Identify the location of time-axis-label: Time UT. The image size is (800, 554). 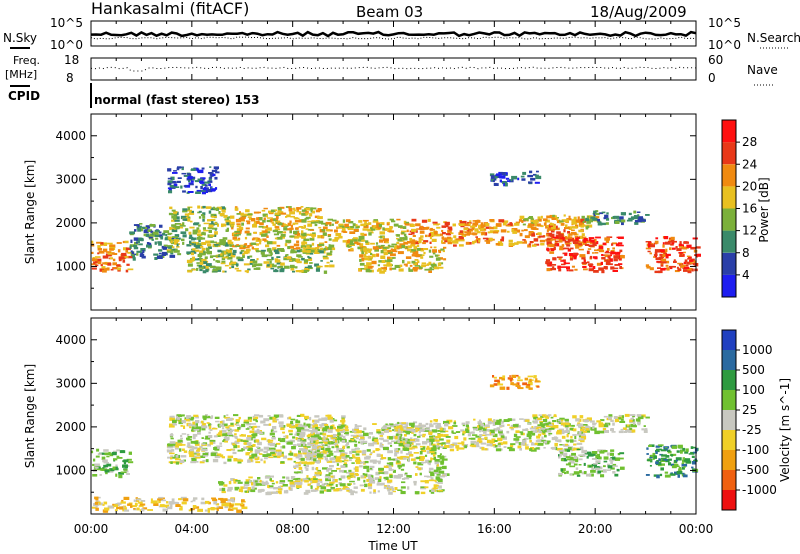
(392, 546).